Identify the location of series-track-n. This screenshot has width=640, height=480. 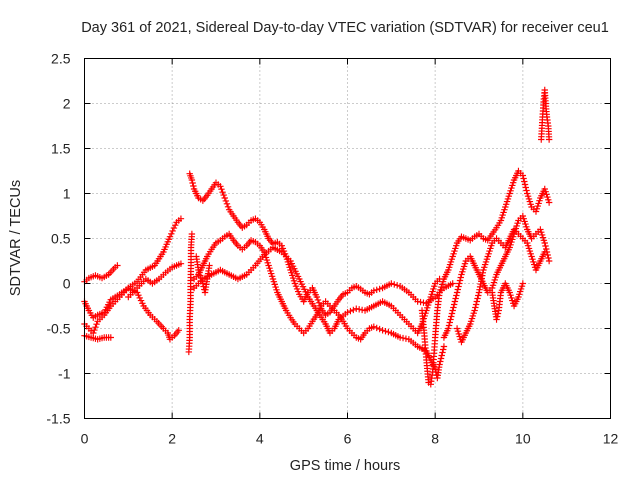
(507, 301).